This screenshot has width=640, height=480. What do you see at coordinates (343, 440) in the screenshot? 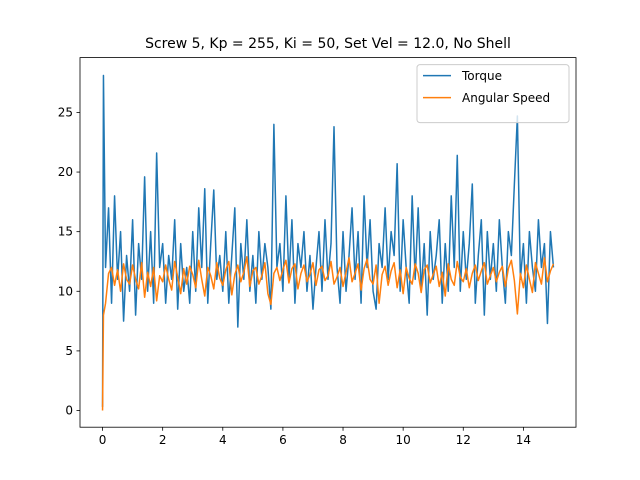
I see `x-tick-label: 8` at bounding box center [343, 440].